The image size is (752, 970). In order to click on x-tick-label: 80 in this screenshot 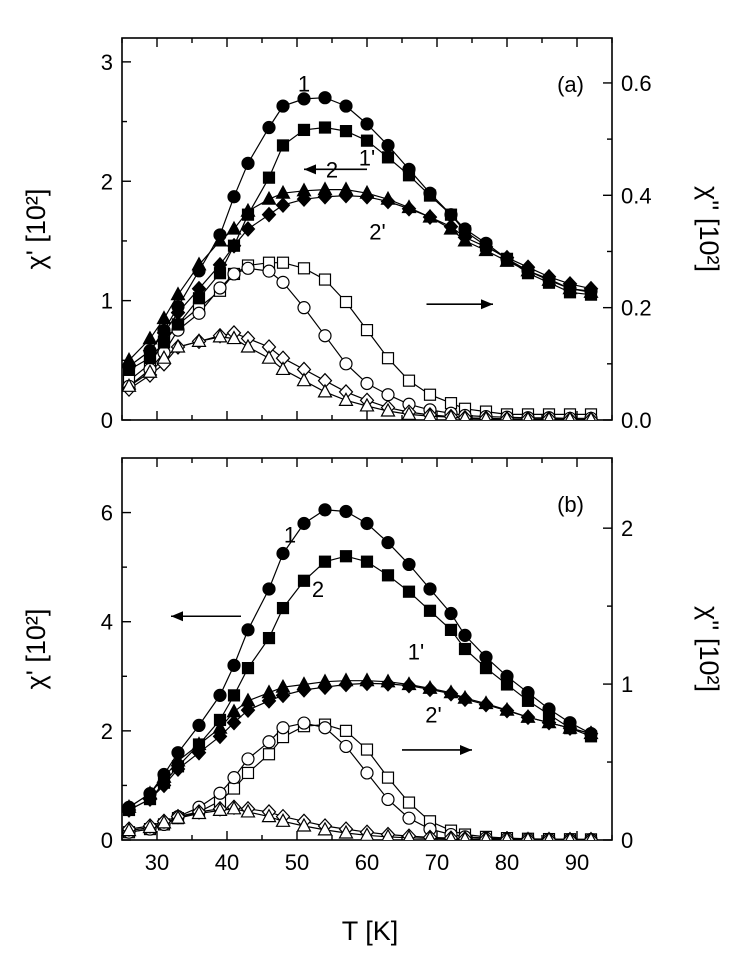, I will do `click(507, 862)`.